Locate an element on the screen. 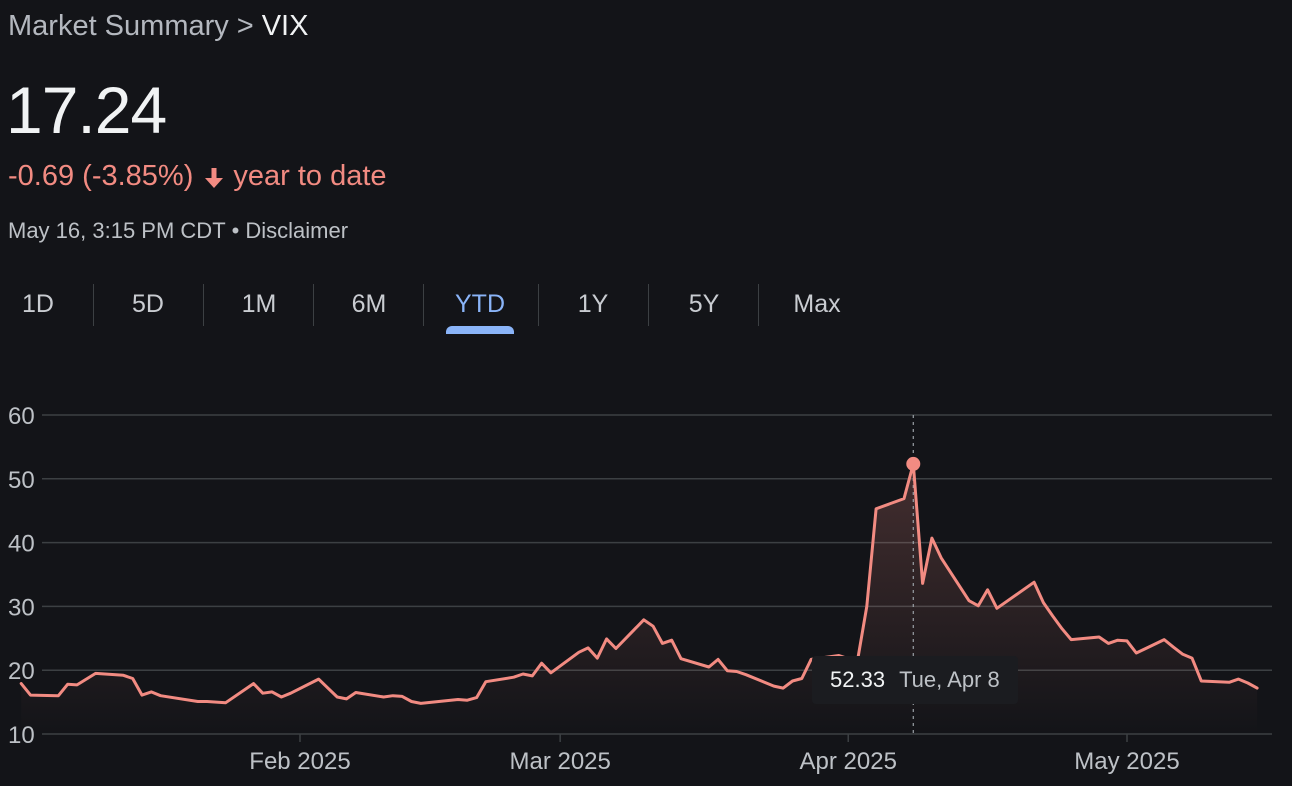 The height and width of the screenshot is (786, 1292). y-tick-label: 30 is located at coordinates (21, 607).